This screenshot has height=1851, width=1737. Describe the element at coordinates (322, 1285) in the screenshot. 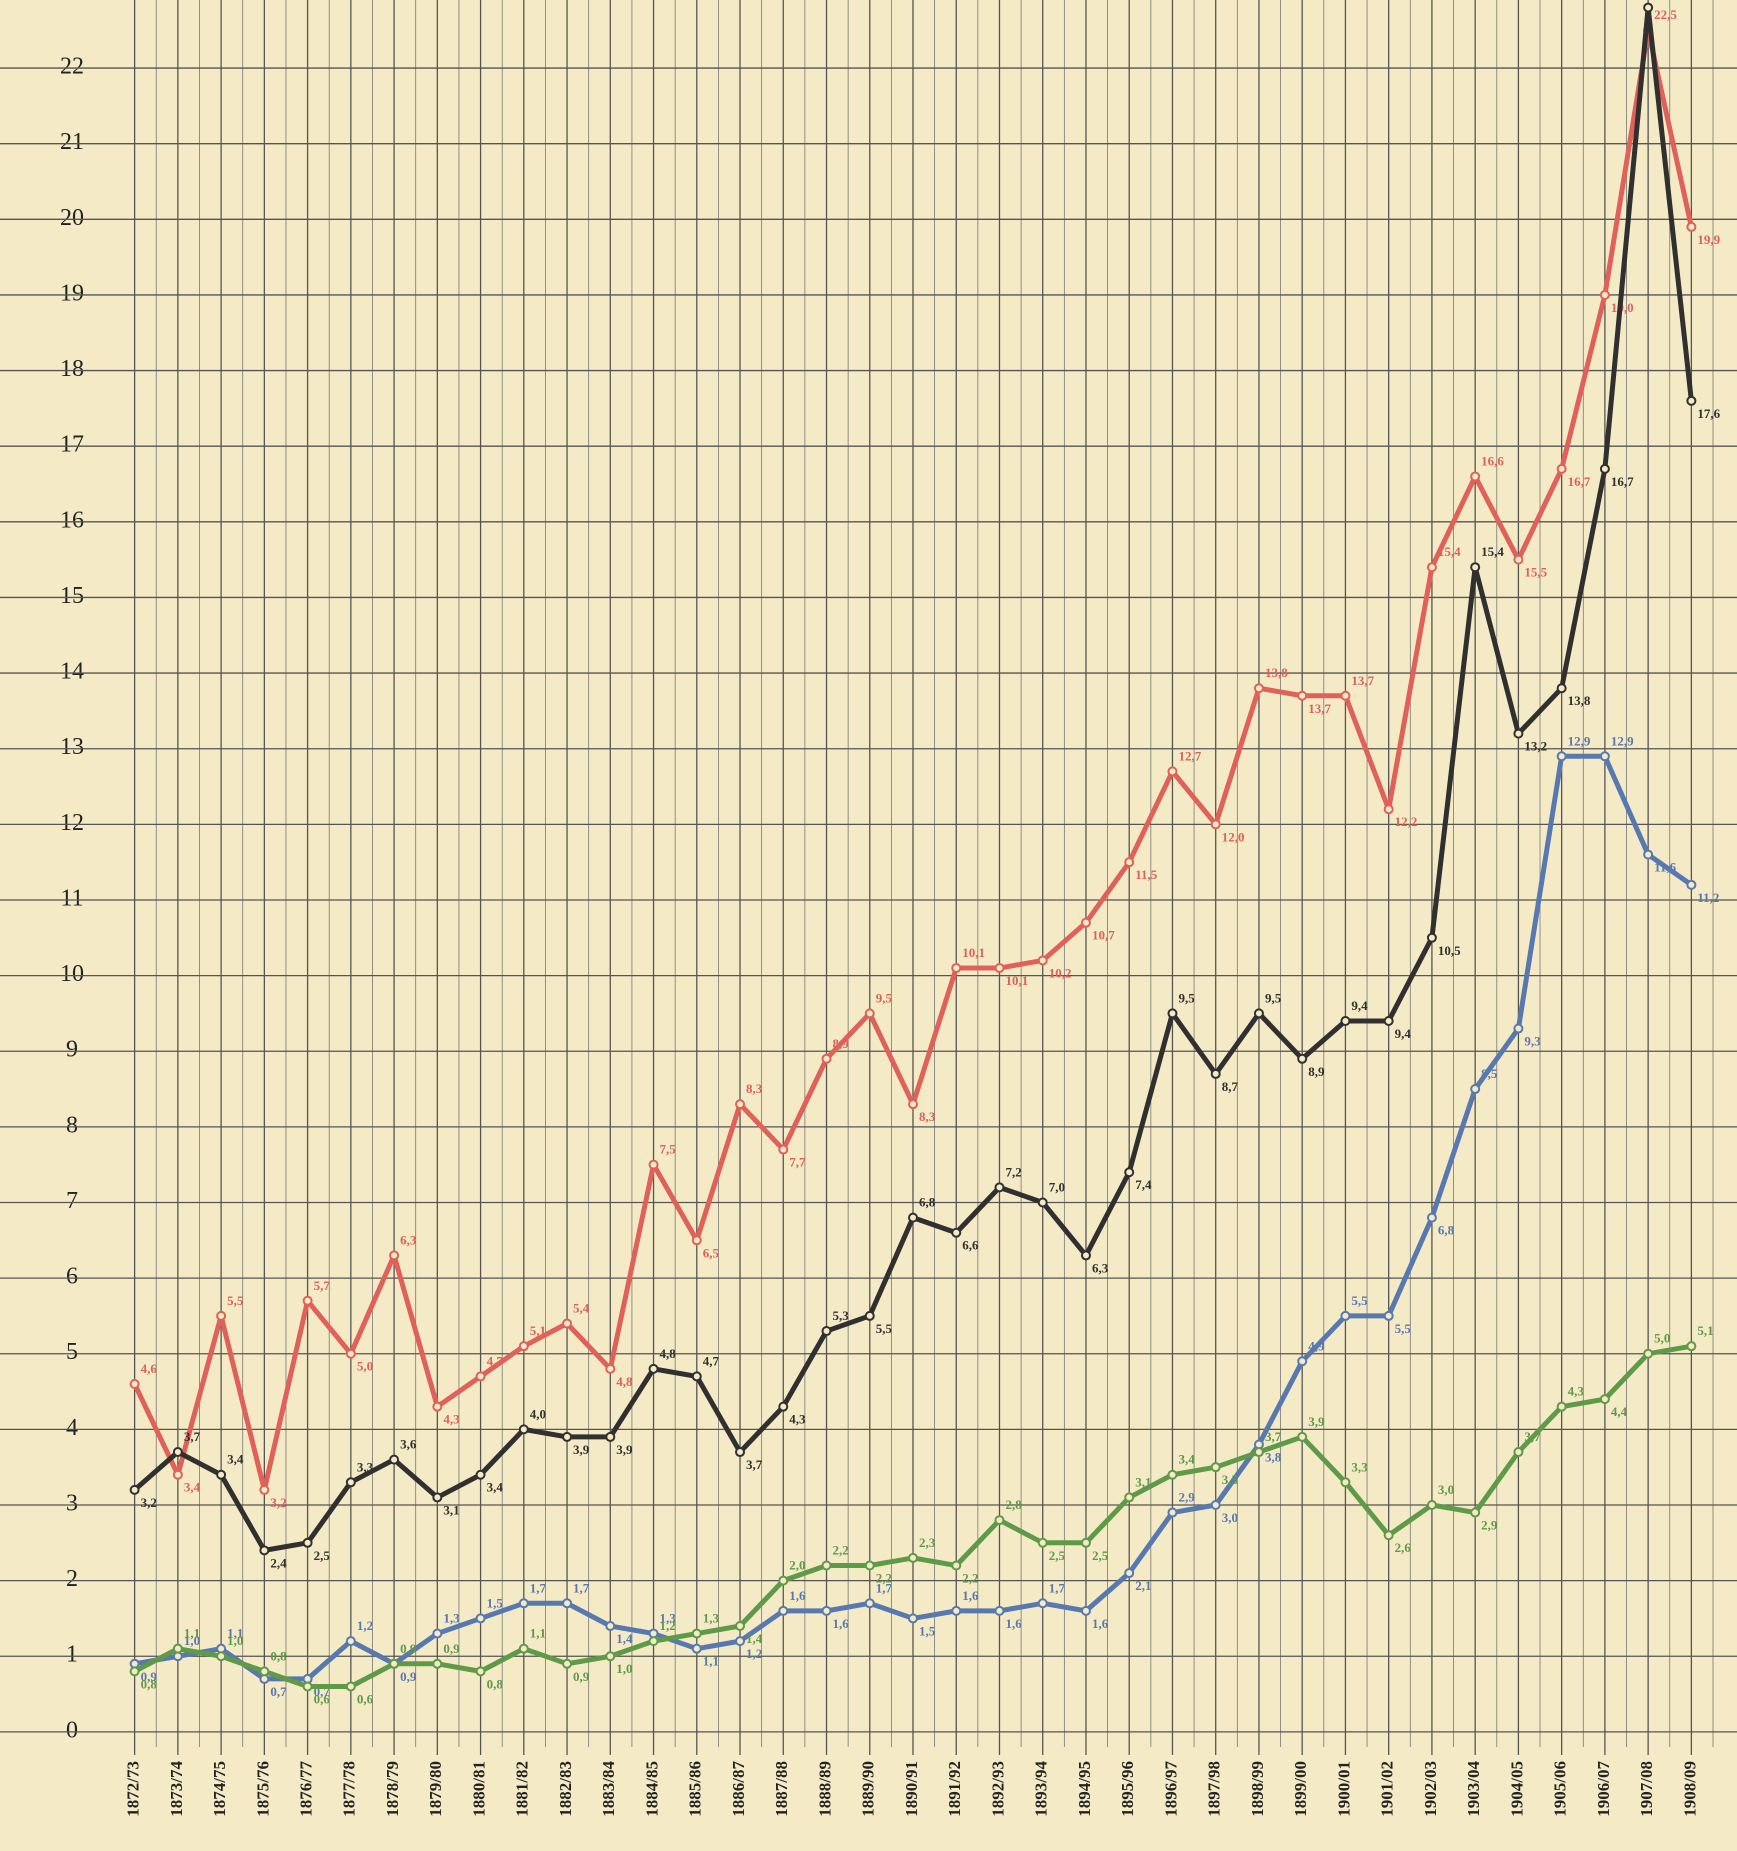

I see `data-label: 5,7` at that location.